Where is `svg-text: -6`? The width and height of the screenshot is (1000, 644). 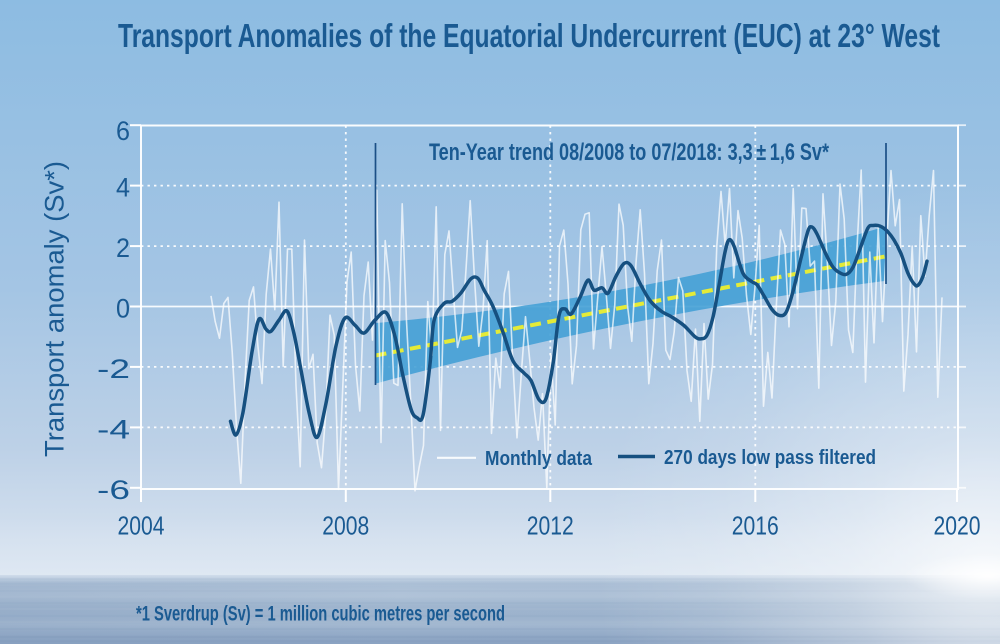 svg-text: -6 is located at coordinates (113, 490).